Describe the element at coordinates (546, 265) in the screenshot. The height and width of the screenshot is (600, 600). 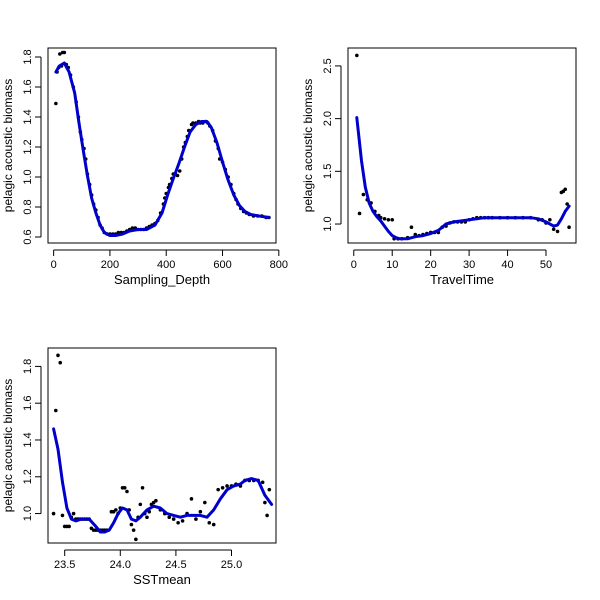
I see `x-tick-label: 50` at that location.